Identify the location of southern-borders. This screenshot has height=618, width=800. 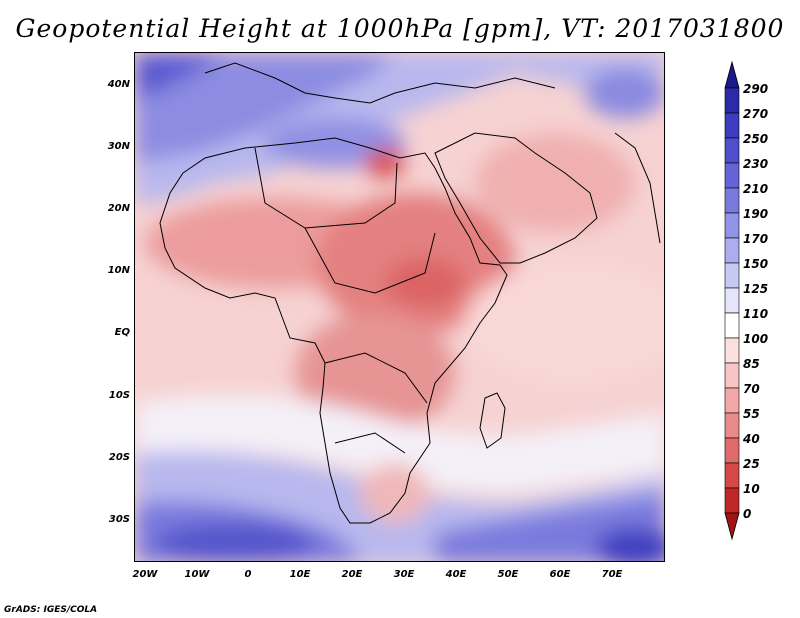
(370, 443).